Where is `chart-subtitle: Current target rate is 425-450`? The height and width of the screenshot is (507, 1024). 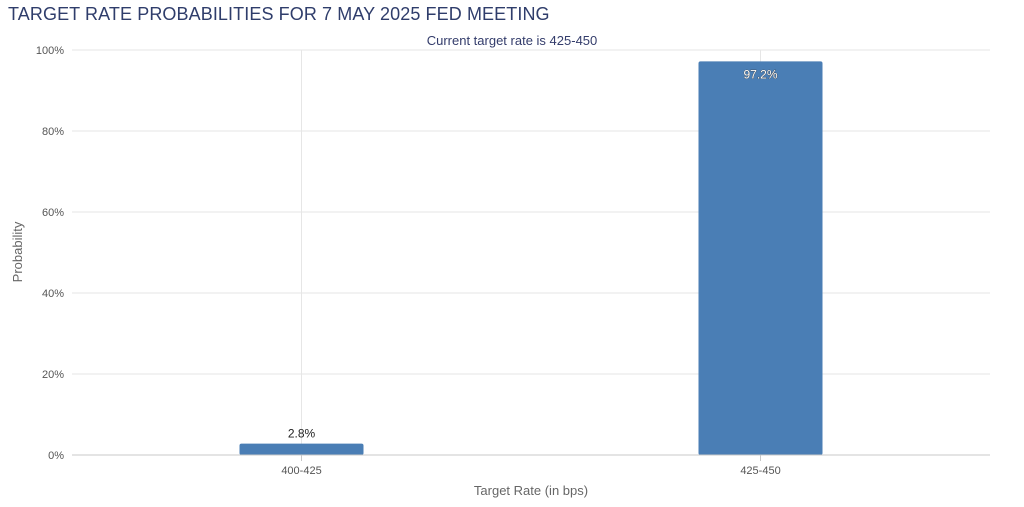 chart-subtitle: Current target rate is 425-450 is located at coordinates (512, 40).